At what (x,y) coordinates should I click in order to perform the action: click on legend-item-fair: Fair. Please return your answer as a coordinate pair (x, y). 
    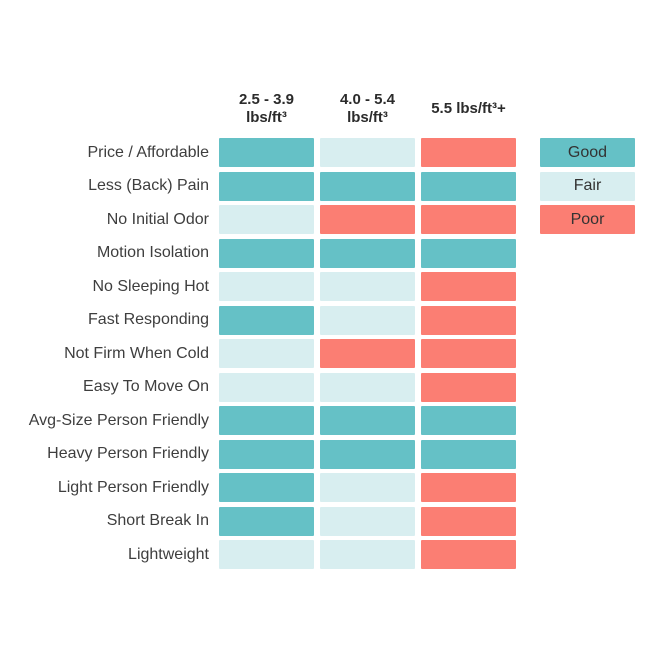
    Looking at the image, I should click on (587, 186).